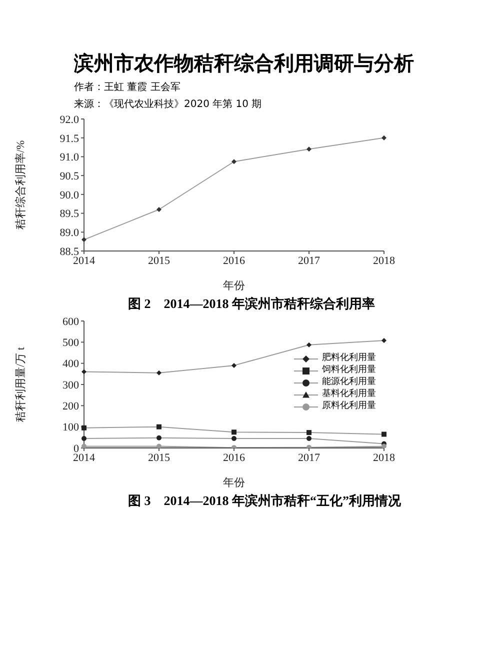 The width and height of the screenshot is (502, 649). Describe the element at coordinates (71, 322) in the screenshot. I see `y-tick-label: 600` at that location.